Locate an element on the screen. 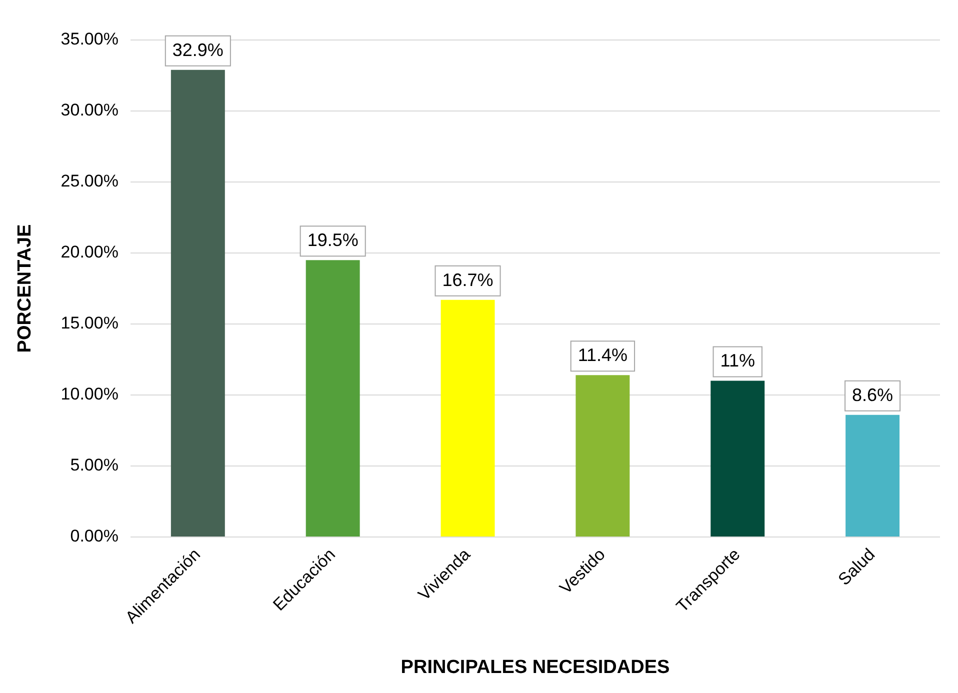 This screenshot has height=693, width=958. data-label: 19.5% is located at coordinates (332, 240).